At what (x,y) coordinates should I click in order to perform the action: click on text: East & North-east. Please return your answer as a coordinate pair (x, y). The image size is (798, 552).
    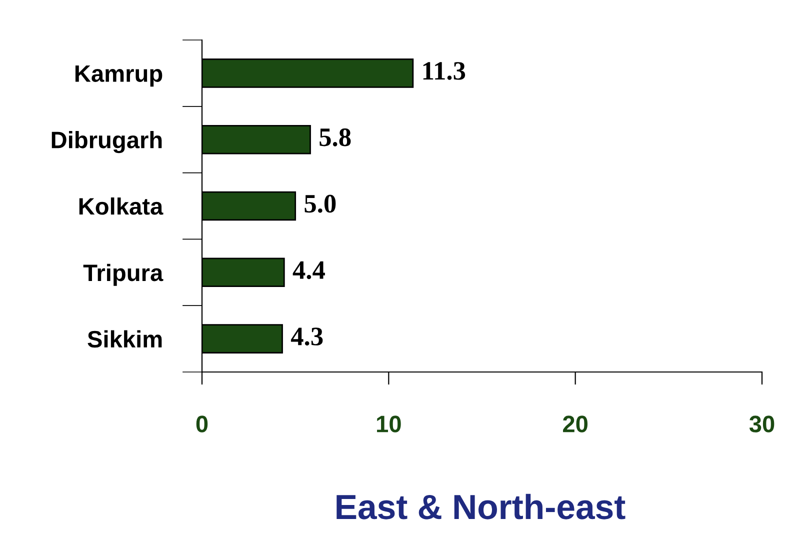
    Looking at the image, I should click on (481, 507).